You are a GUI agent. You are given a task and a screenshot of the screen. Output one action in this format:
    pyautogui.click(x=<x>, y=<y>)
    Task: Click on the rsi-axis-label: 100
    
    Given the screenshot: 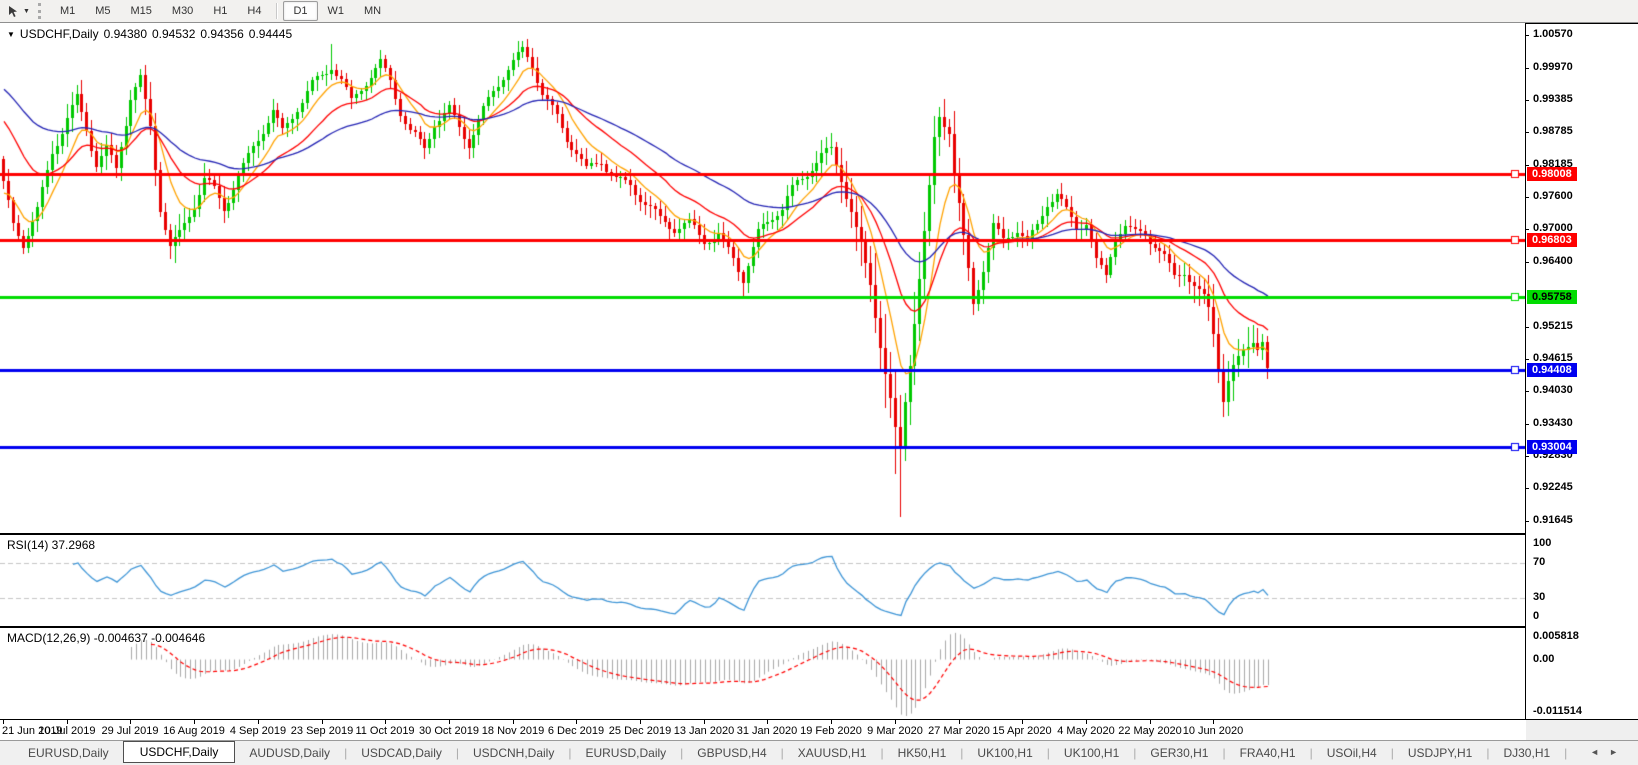 What is the action you would take?
    pyautogui.click(x=1542, y=543)
    